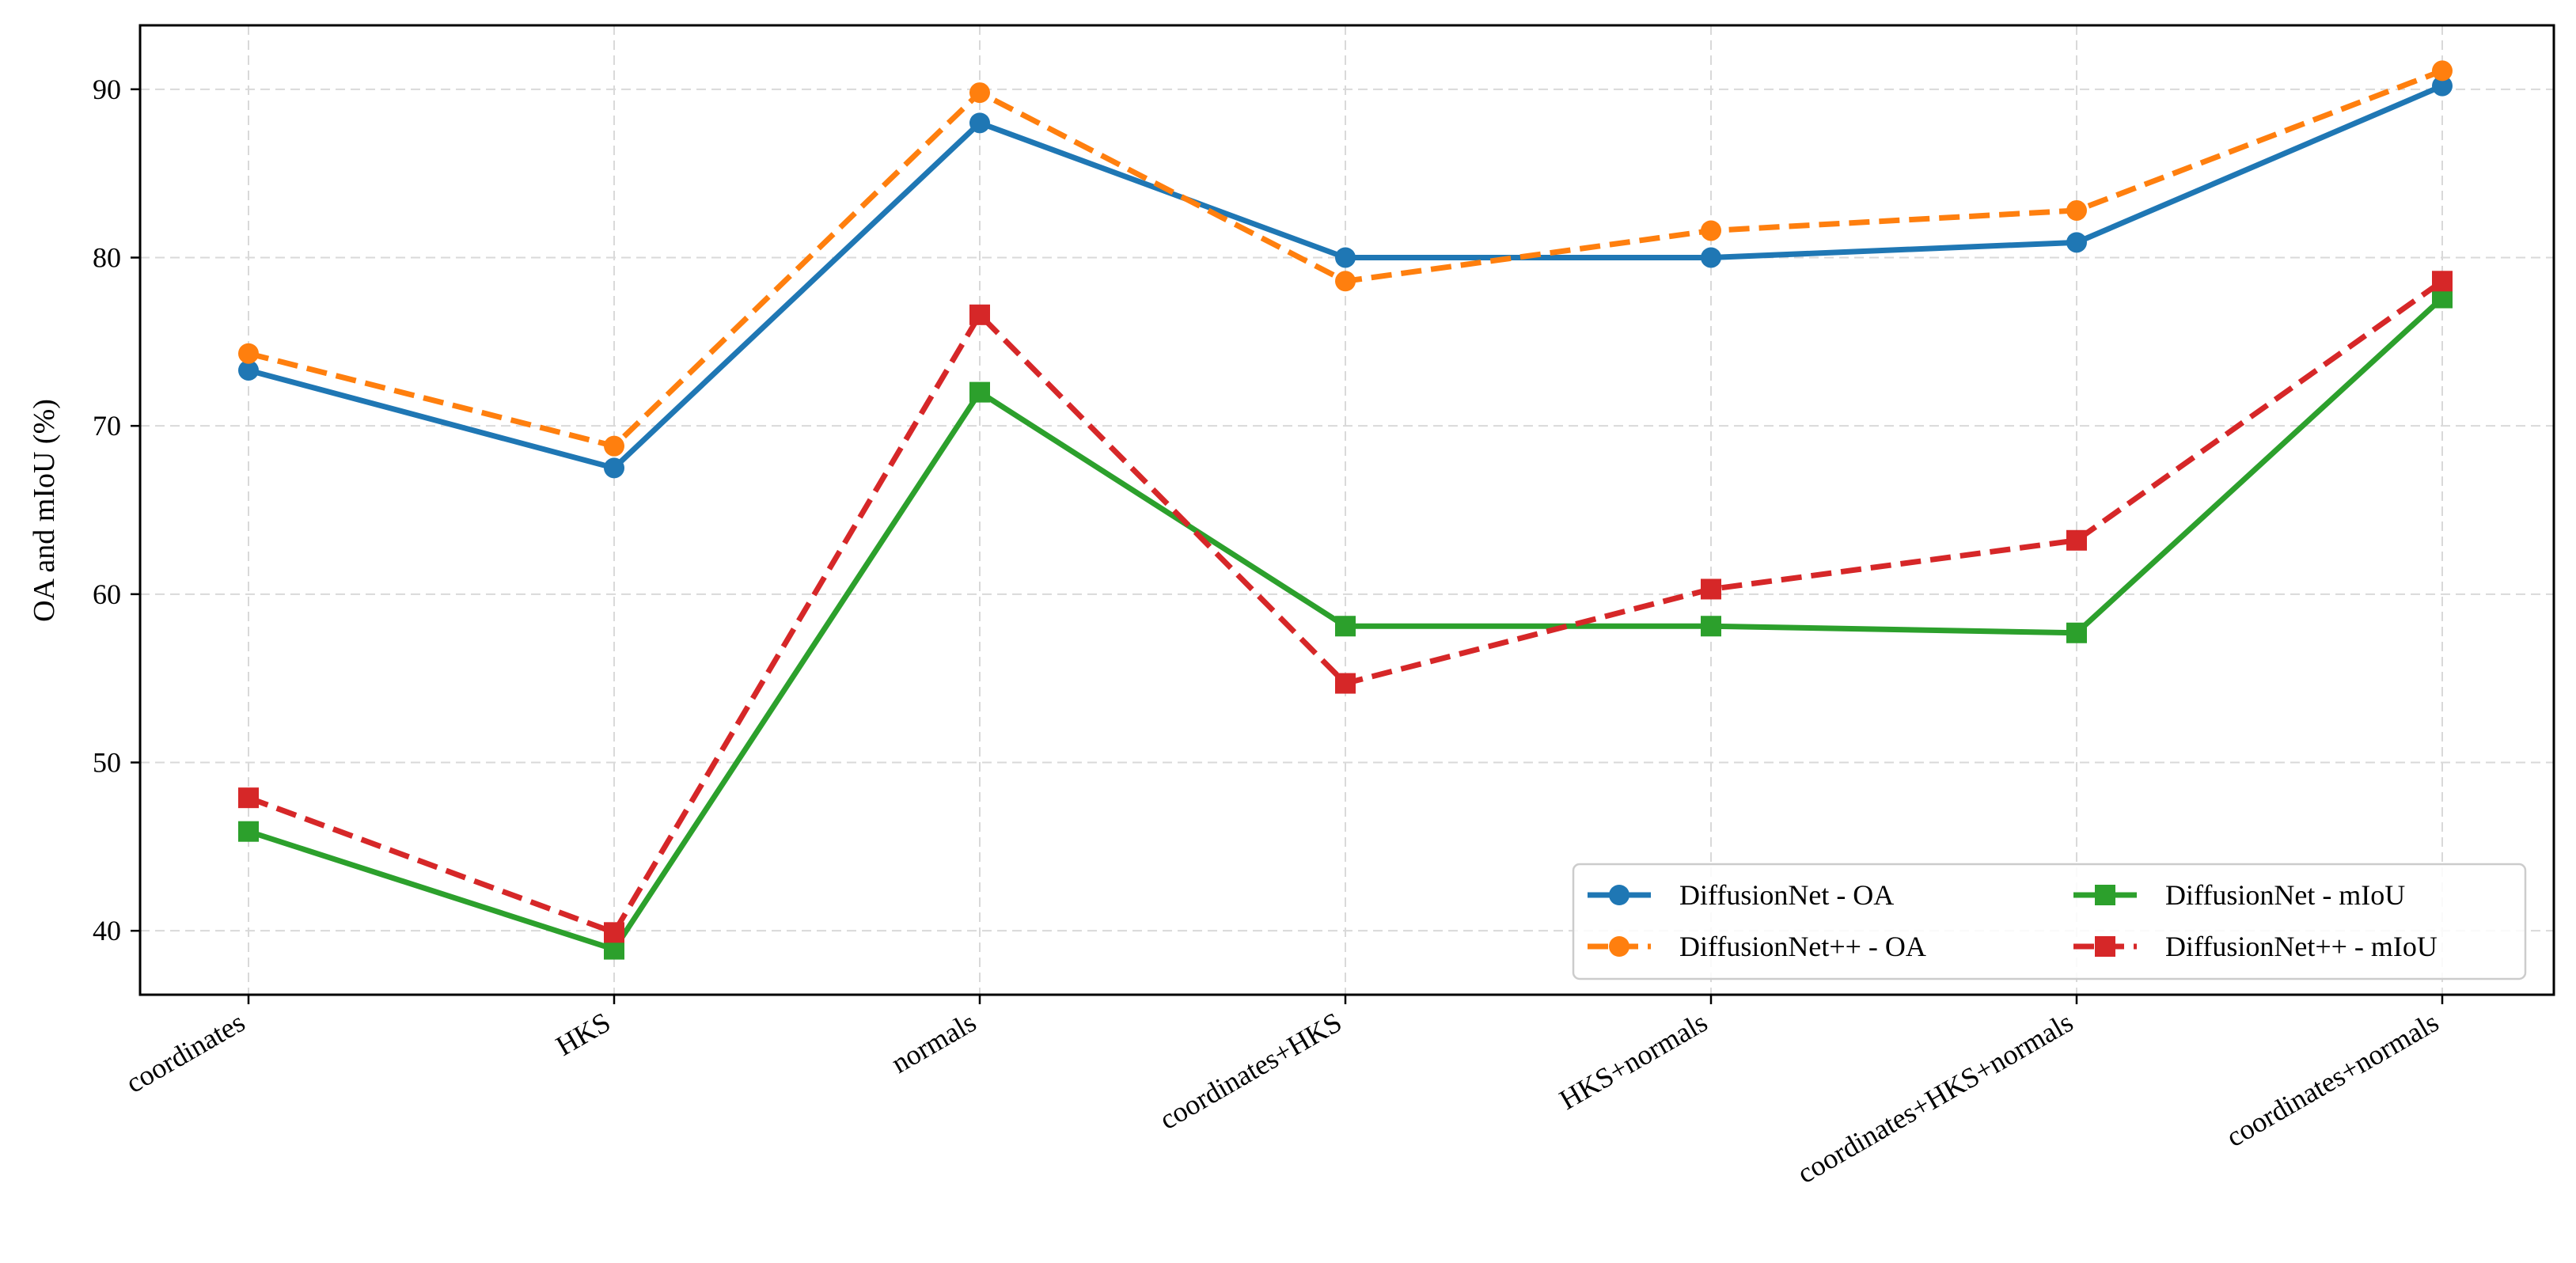 Image resolution: width=2576 pixels, height=1263 pixels. Describe the element at coordinates (2076, 210) in the screenshot. I see `point-diffusionnet-plus-plus-oa-coordinates-plus-hks-plus-normals` at that location.